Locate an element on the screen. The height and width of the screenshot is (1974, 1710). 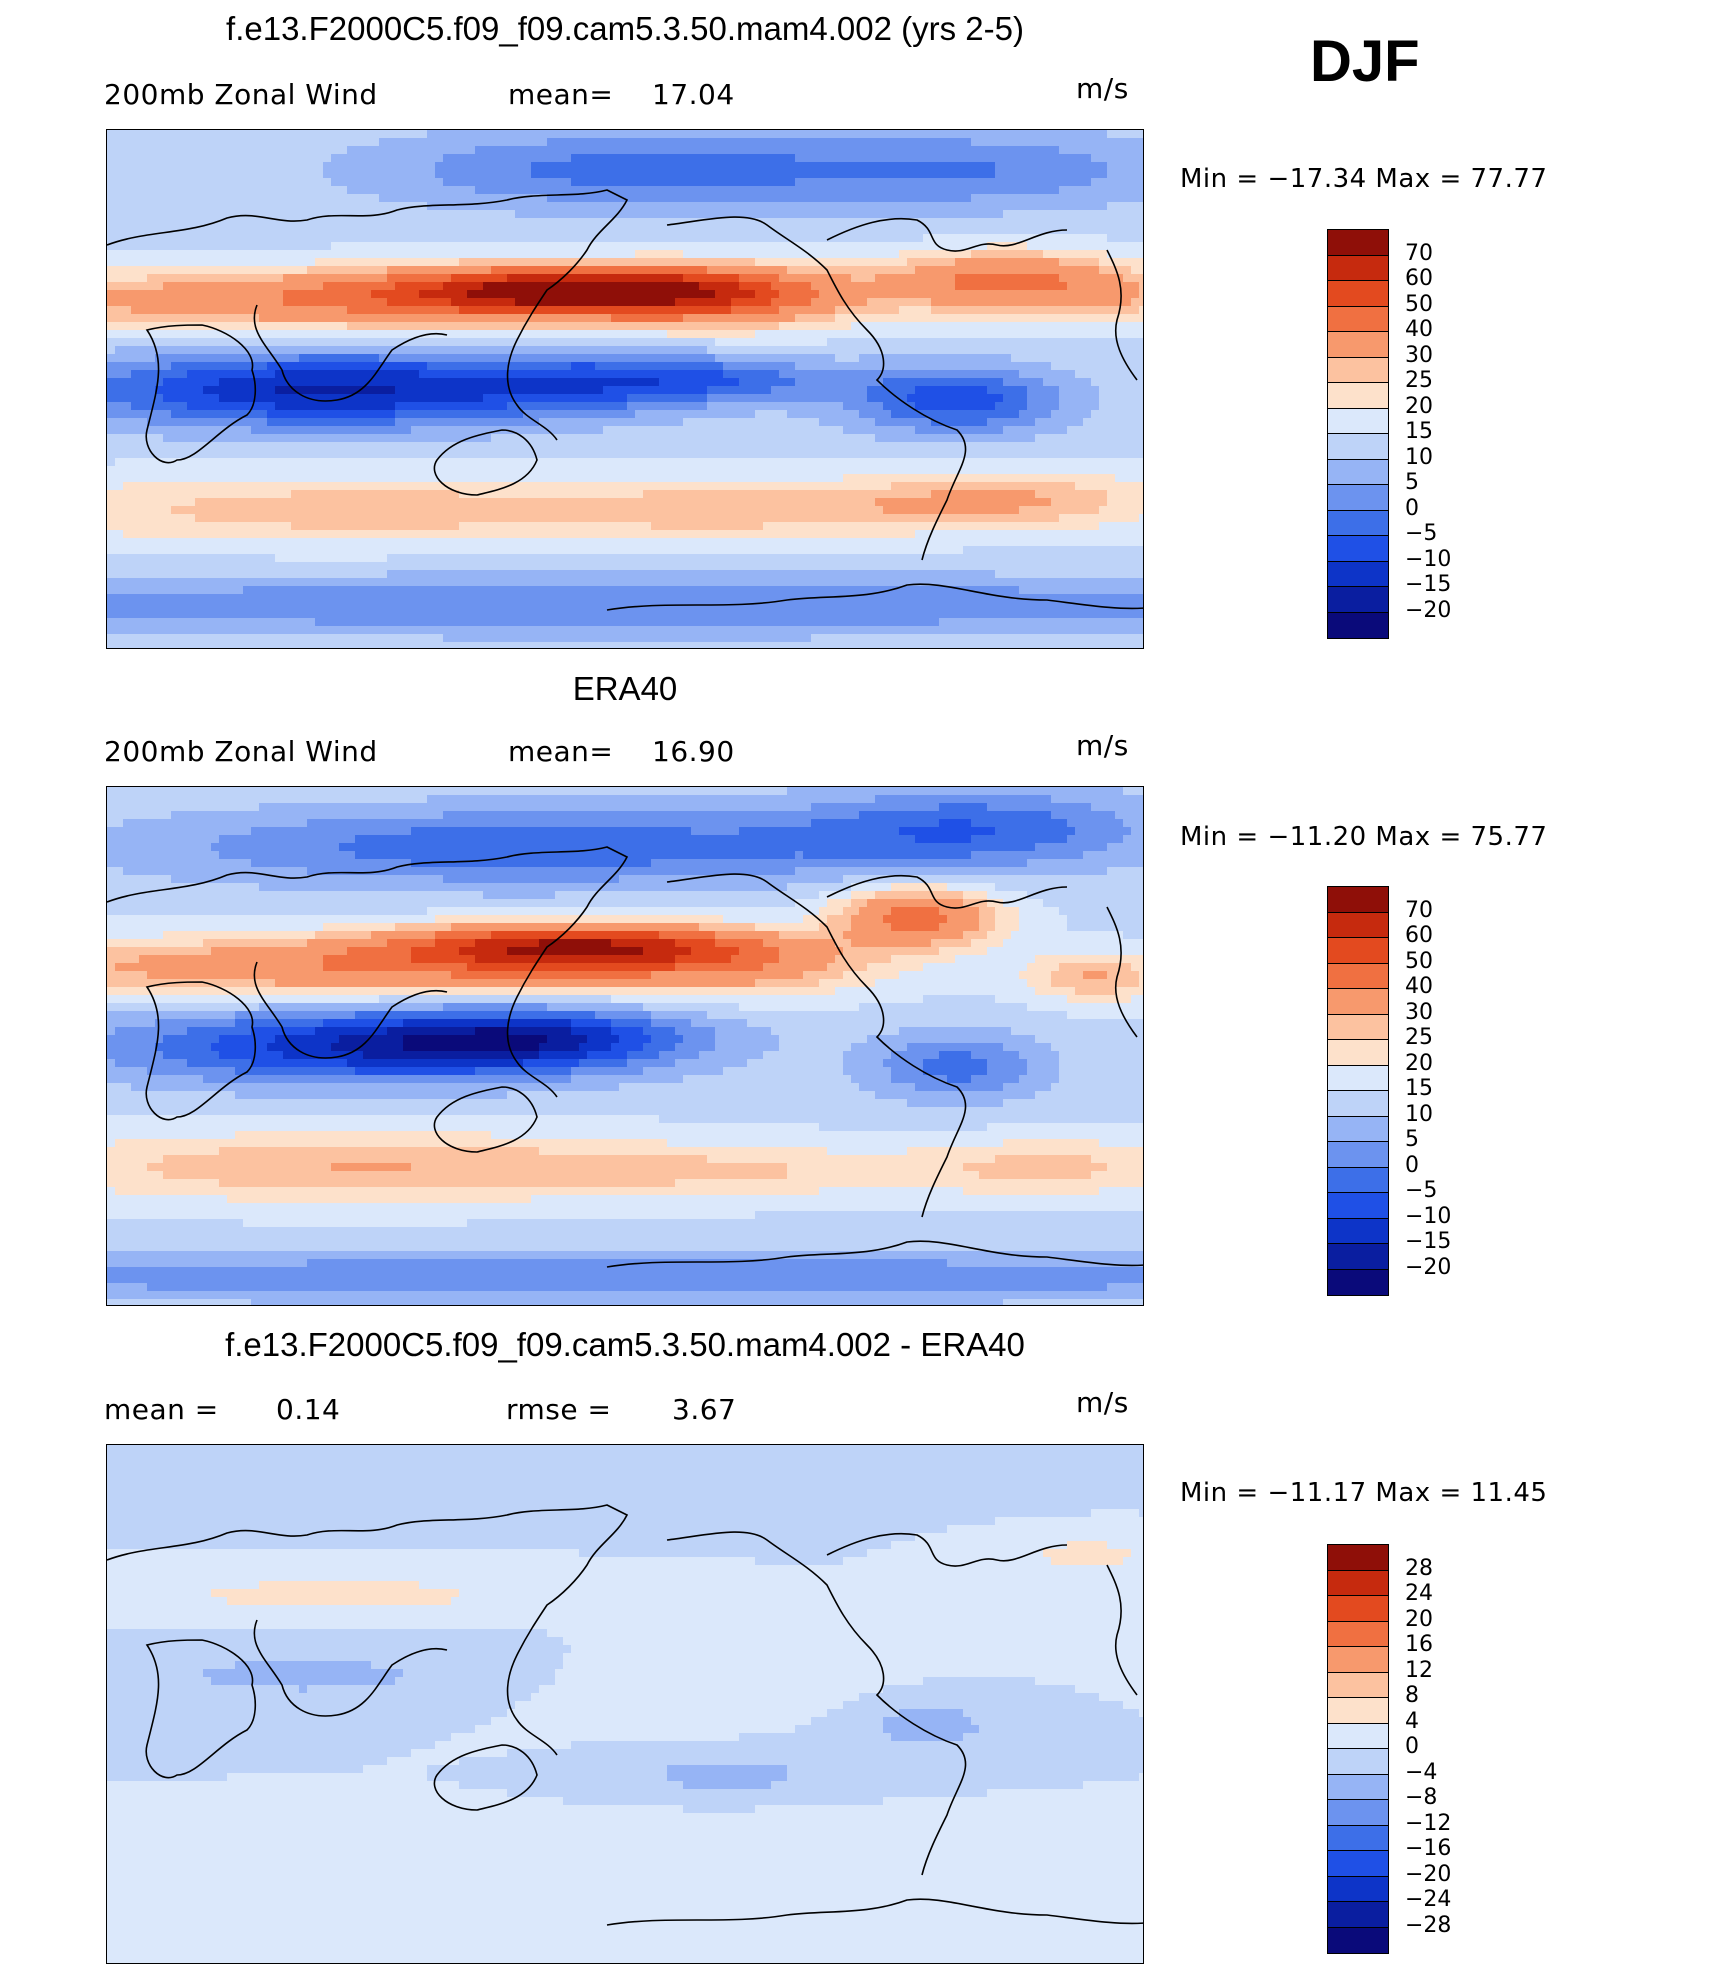
colorbar-tick-label: −20 is located at coordinates (1428, 1267).